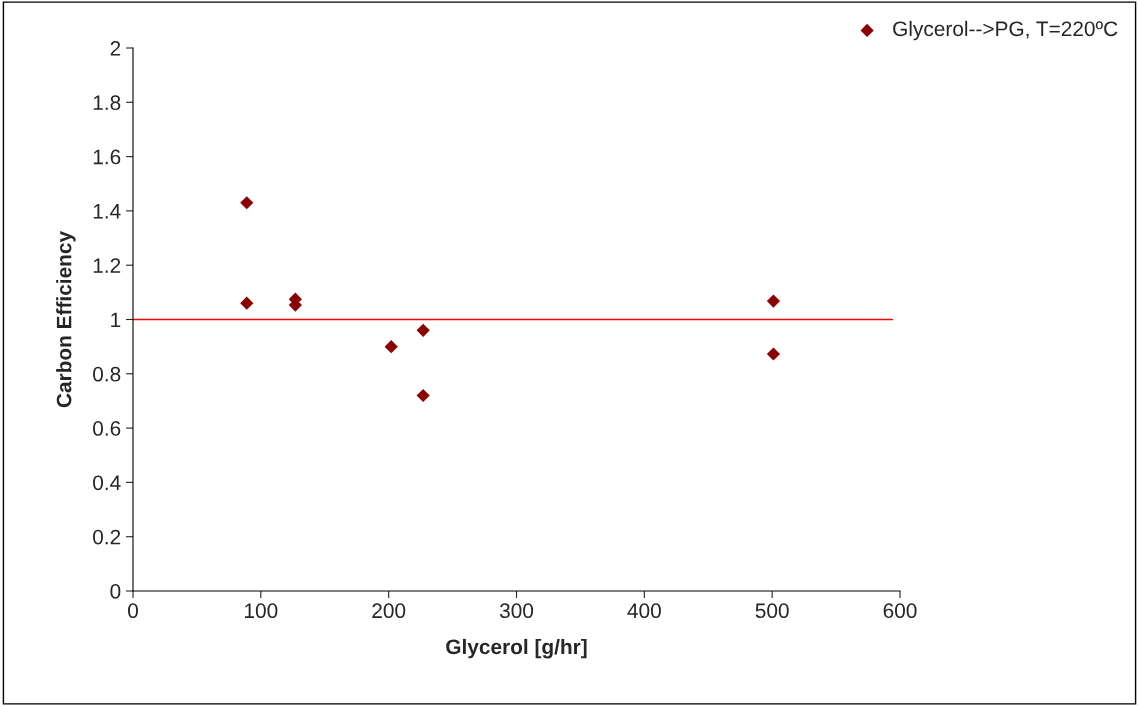  What do you see at coordinates (1005, 30) in the screenshot?
I see `legend-label: Glycerol-->PG, T=220ºC` at bounding box center [1005, 30].